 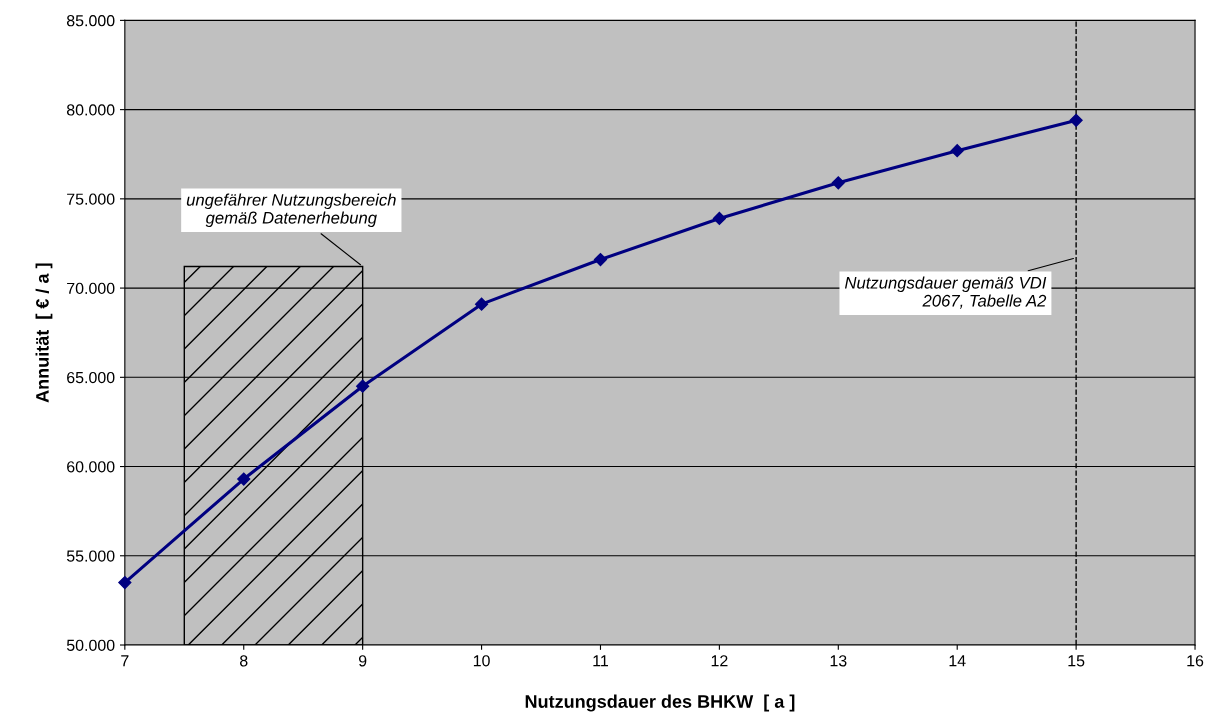 I want to click on x-tick-label: 16, so click(x=1195, y=661).